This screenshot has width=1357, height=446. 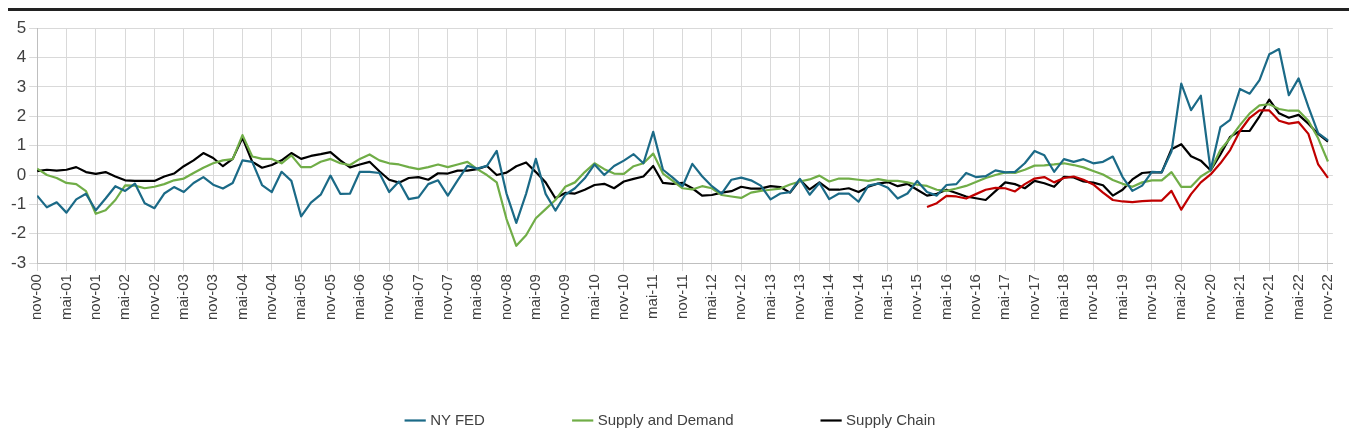 What do you see at coordinates (153, 297) in the screenshot?
I see `x-tick-label: nov-02` at bounding box center [153, 297].